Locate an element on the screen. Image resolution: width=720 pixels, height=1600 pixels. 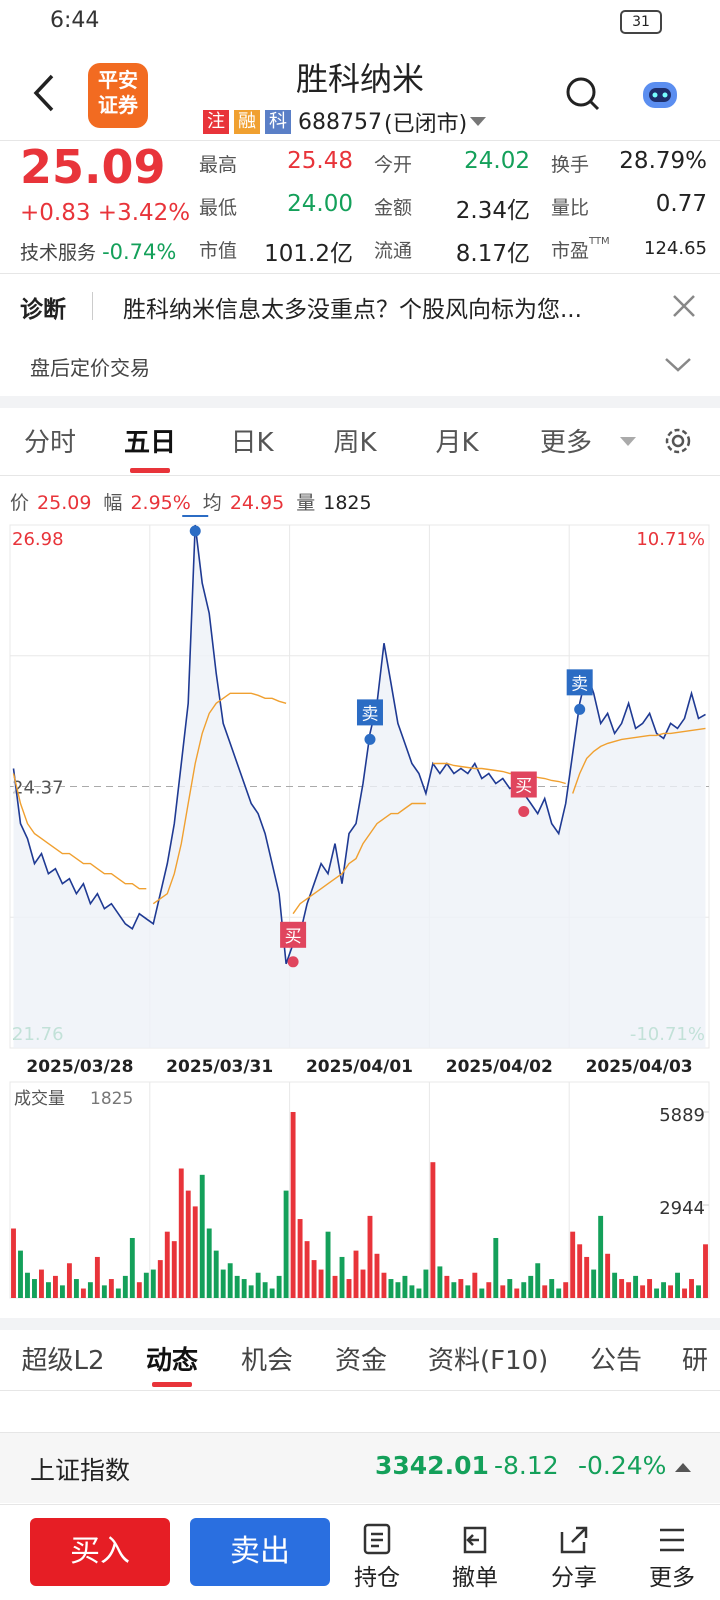
back-button is located at coordinates (45, 93).